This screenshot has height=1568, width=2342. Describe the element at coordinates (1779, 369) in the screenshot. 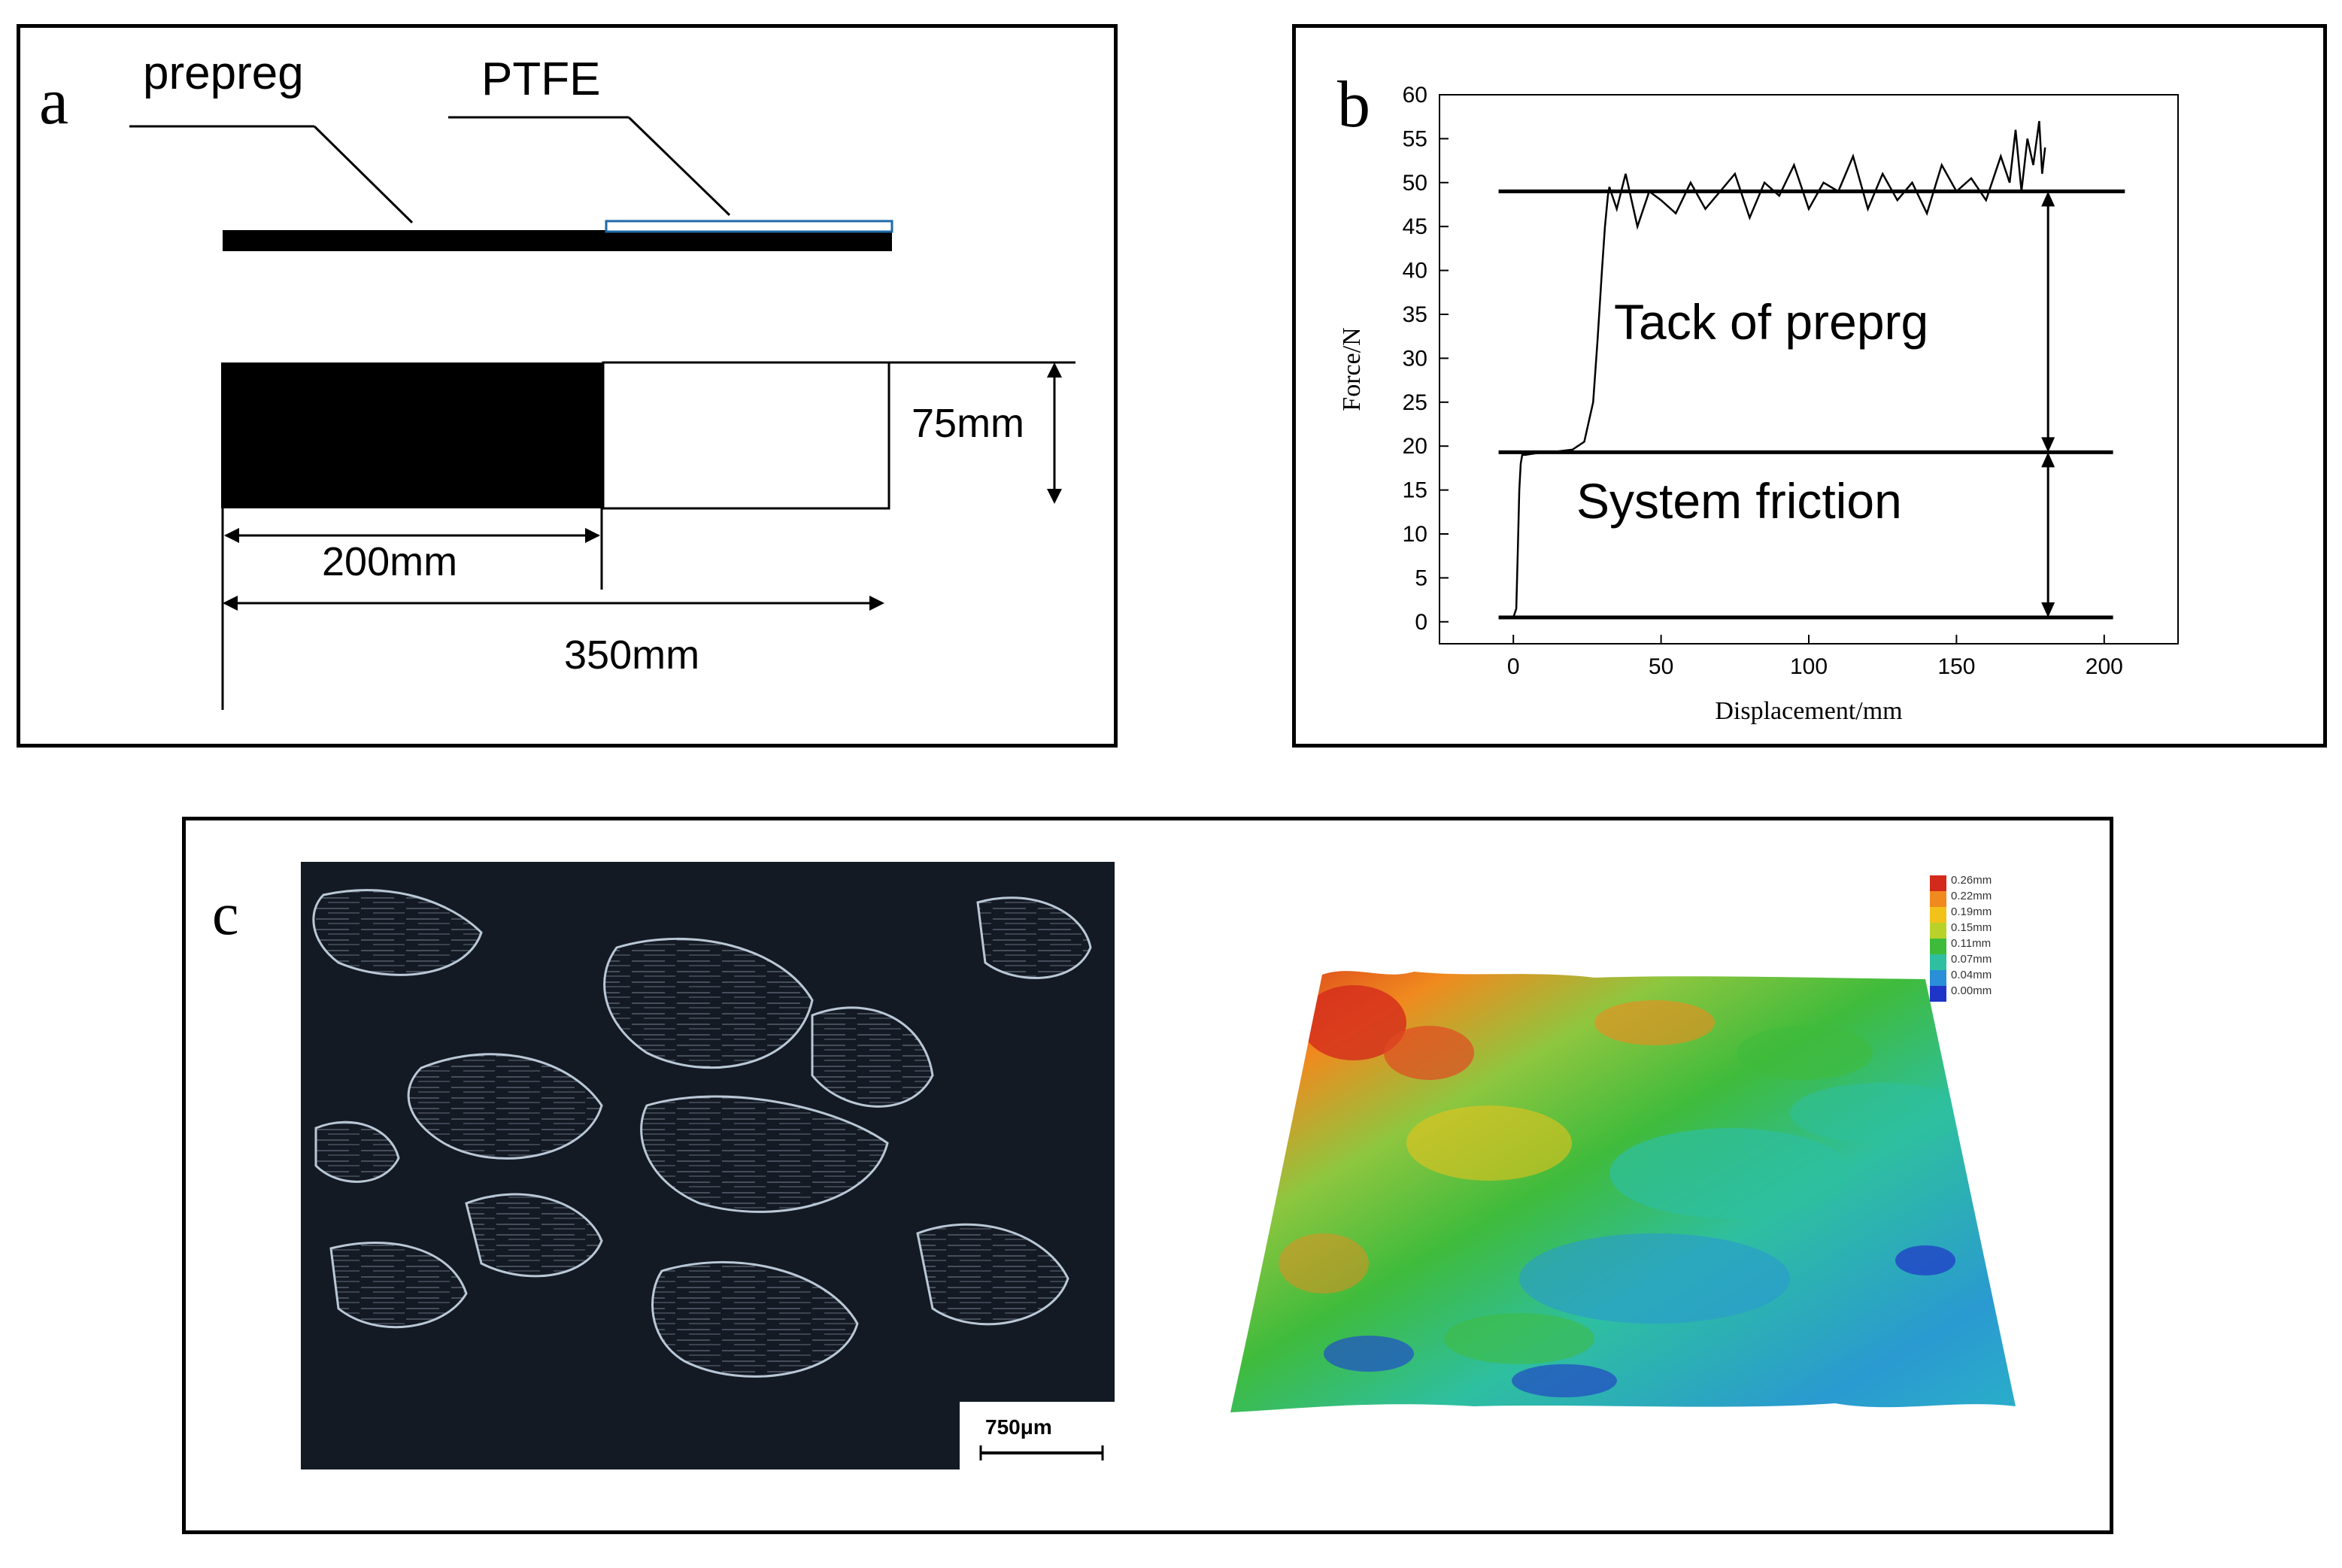

I see `force-series-line` at that location.